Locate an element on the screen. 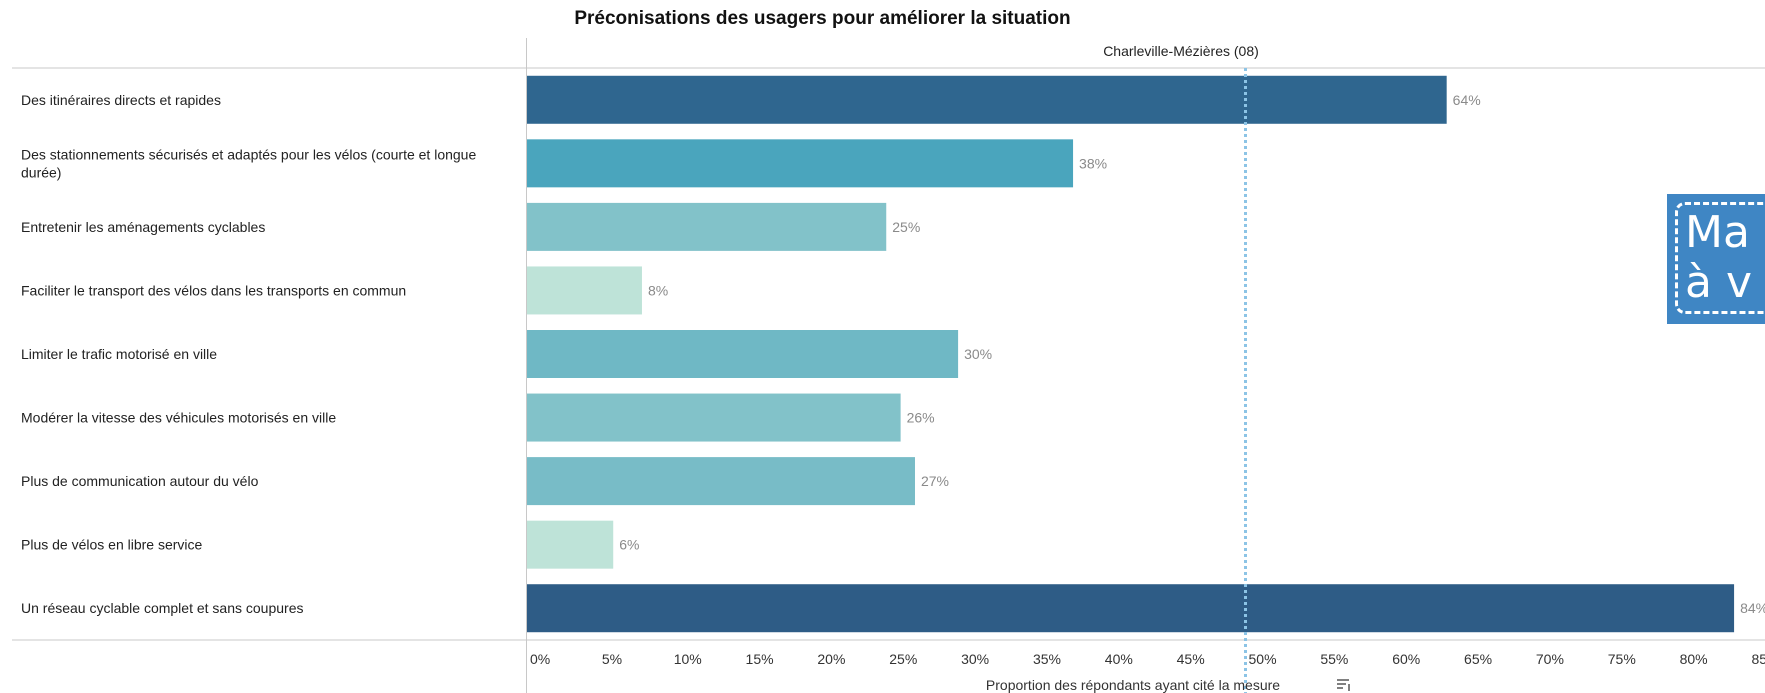 The image size is (1765, 693). value-label: 30% is located at coordinates (978, 354).